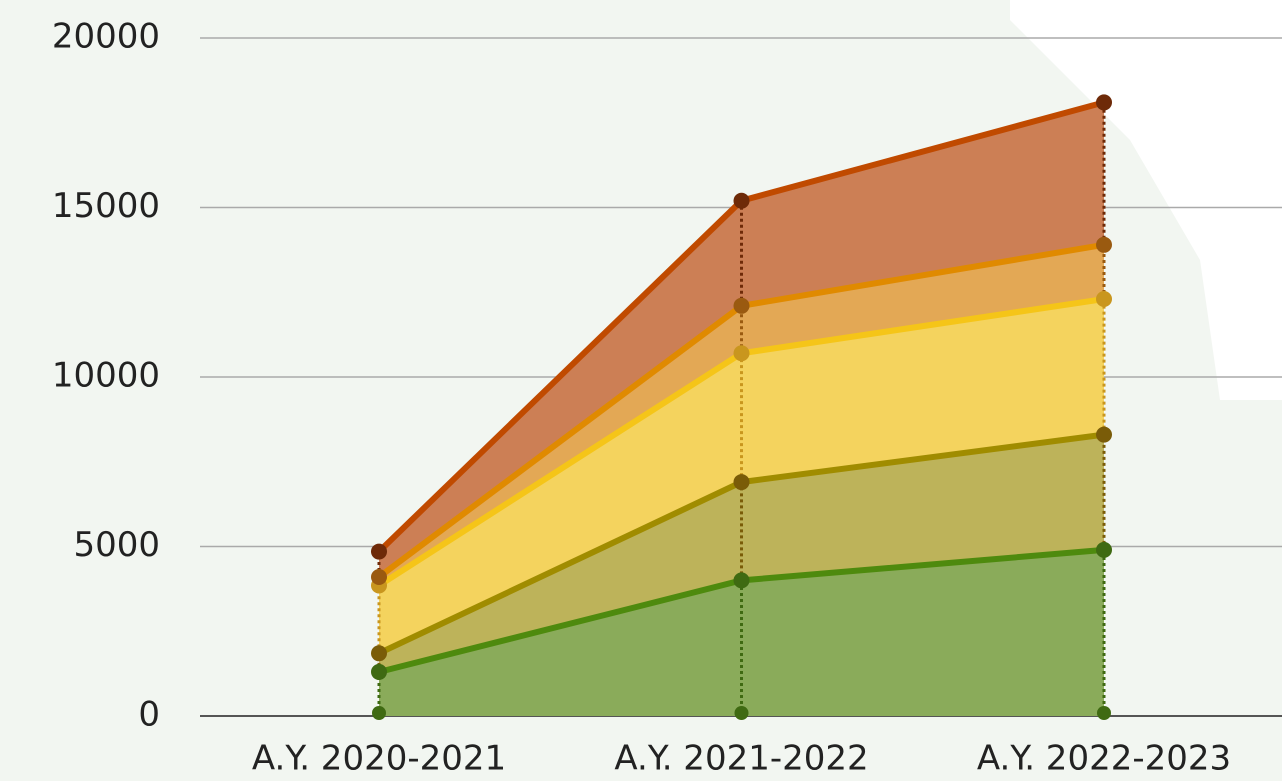 The height and width of the screenshot is (781, 1282). I want to click on x-tick-label: A.Y. 2020-2021, so click(379, 759).